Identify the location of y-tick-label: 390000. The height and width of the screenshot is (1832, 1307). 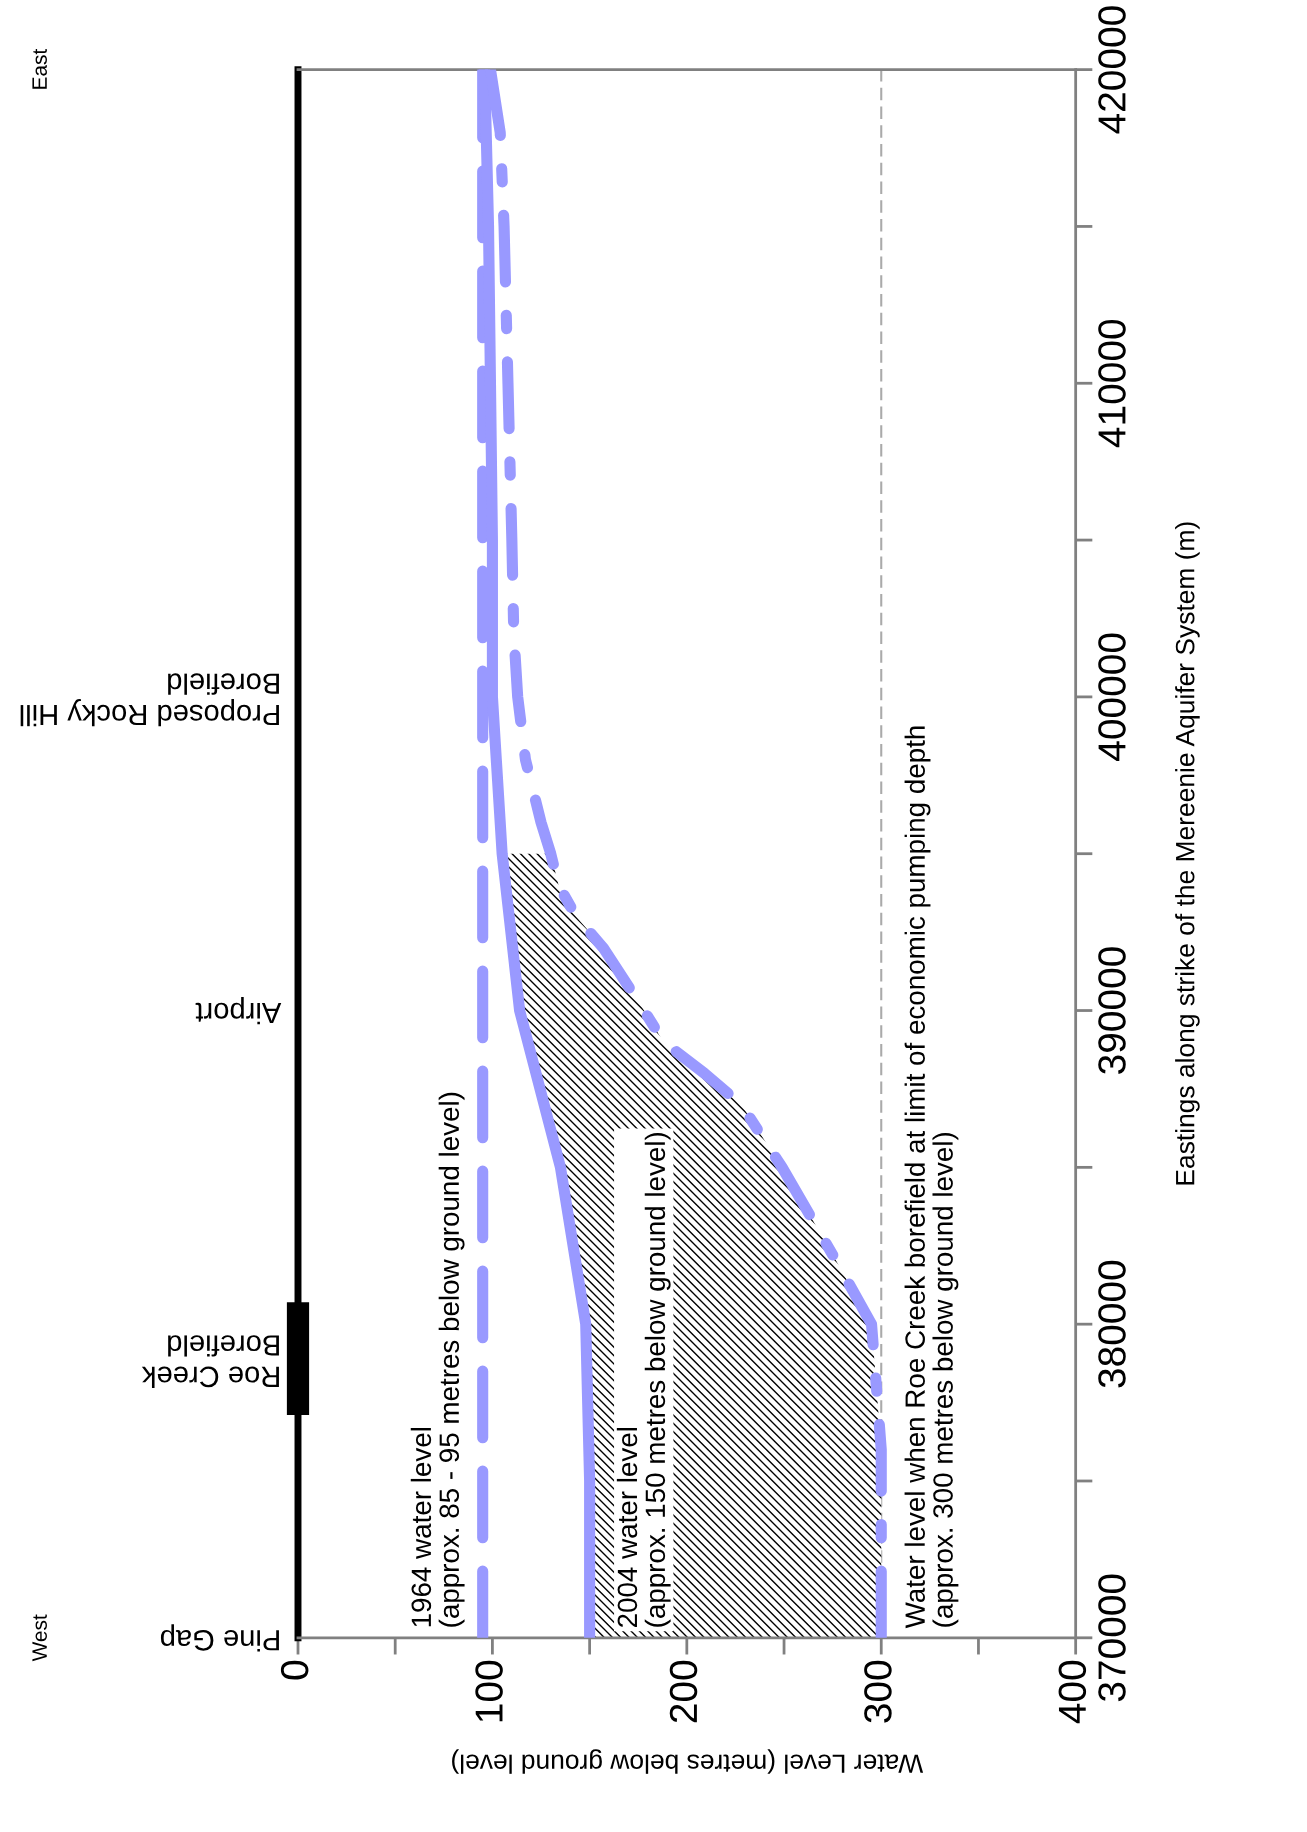
(1112, 1010).